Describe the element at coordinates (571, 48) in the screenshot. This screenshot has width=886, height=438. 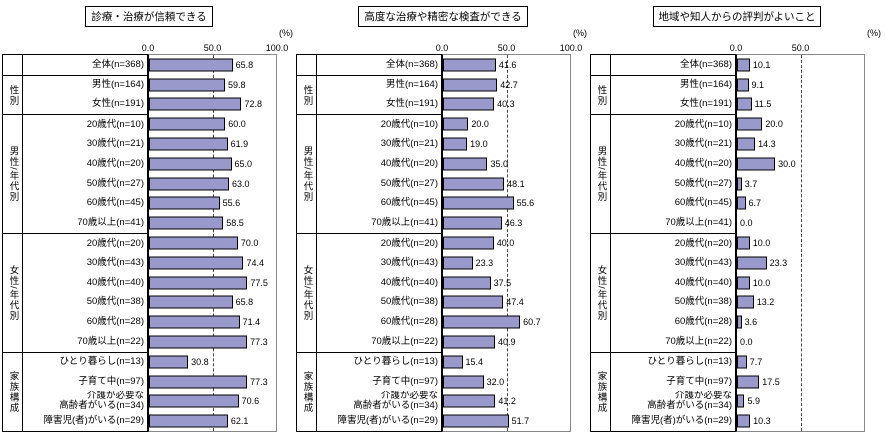
I see `axis-tick-label: 100.0` at that location.